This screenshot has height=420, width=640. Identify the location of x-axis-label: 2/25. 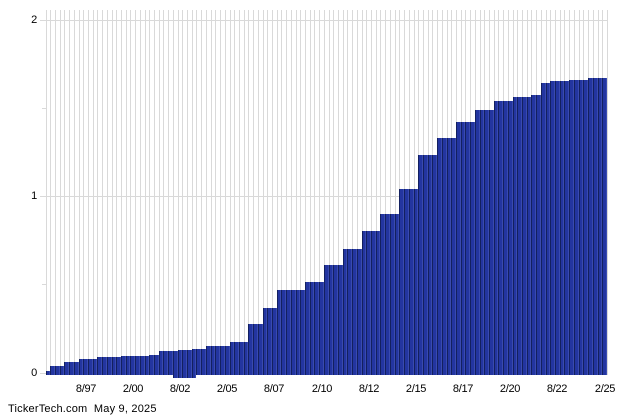
(605, 389).